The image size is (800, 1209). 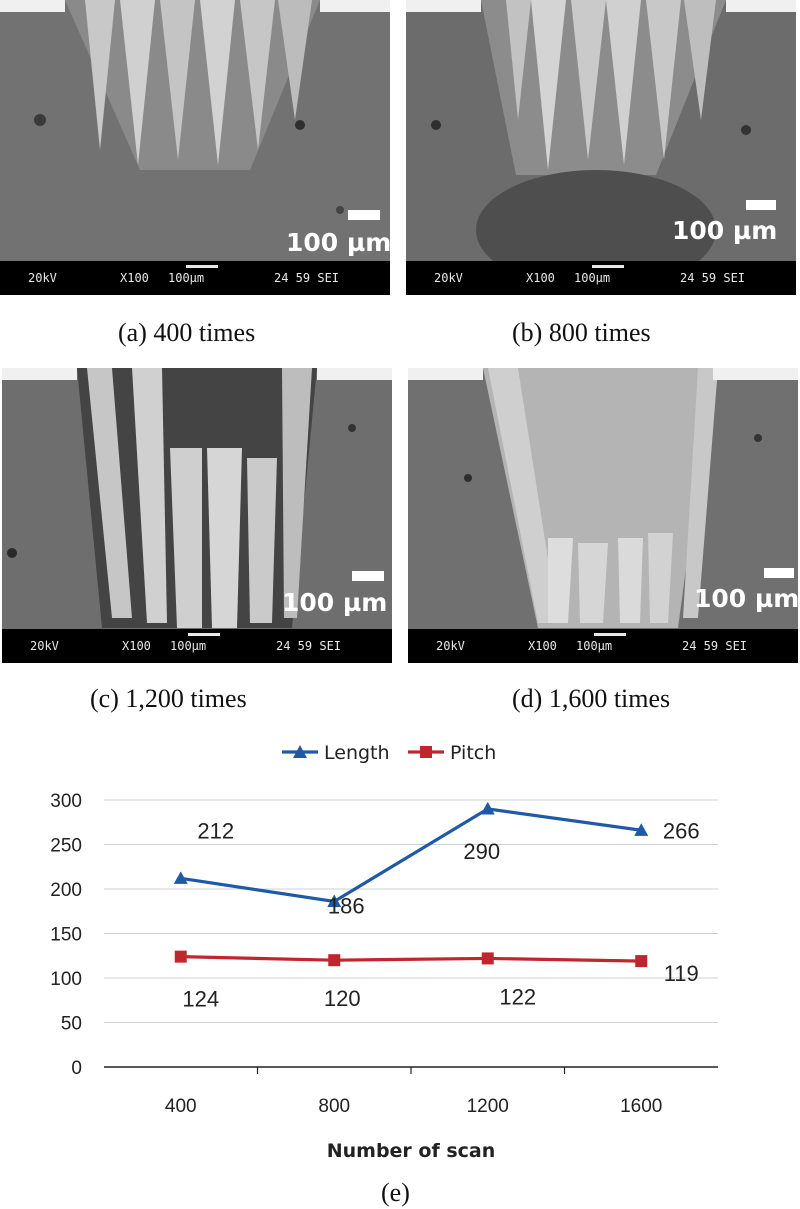 What do you see at coordinates (581, 332) in the screenshot?
I see `caption-b: (b) 800 times` at bounding box center [581, 332].